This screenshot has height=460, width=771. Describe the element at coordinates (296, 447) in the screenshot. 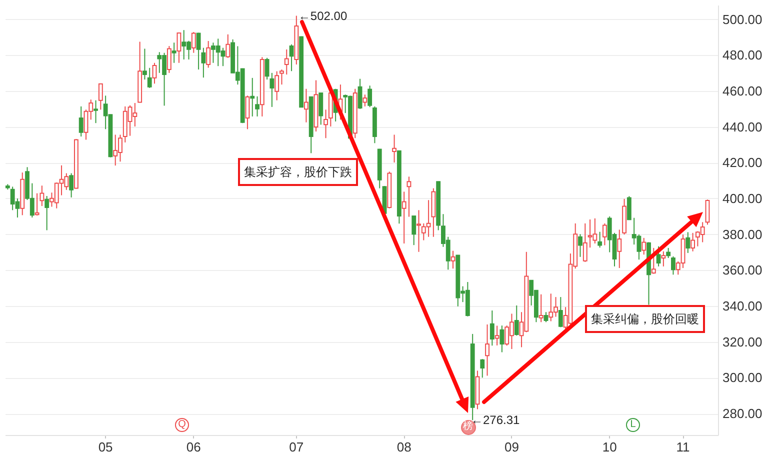

I see `x-tick-label: 07` at that location.